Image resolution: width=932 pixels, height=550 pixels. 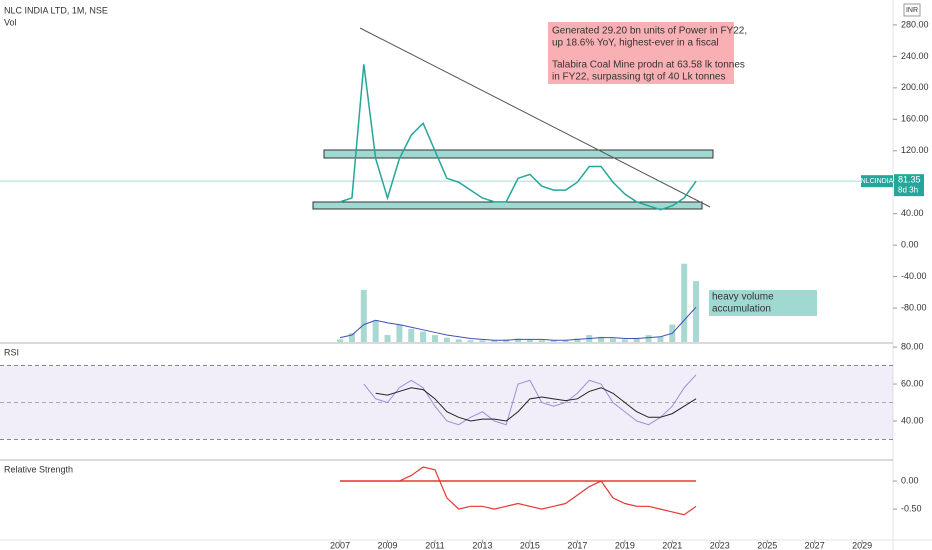 What do you see at coordinates (340, 545) in the screenshot?
I see `x-tick-label: 2007` at bounding box center [340, 545].